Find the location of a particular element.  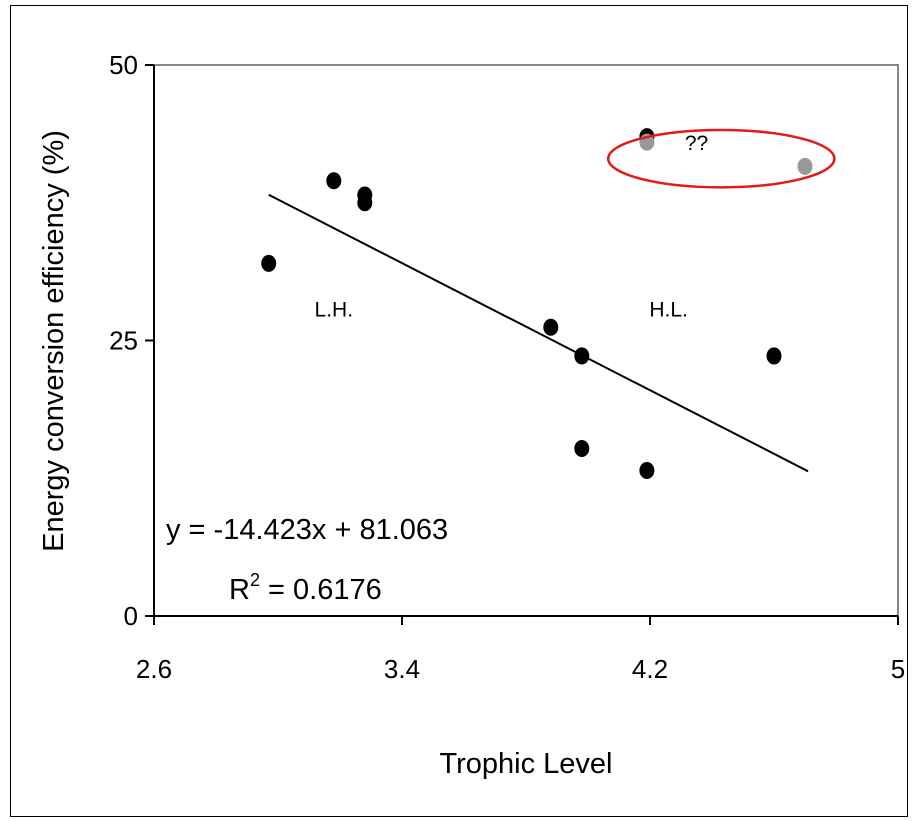

annotation-label: H.L. is located at coordinates (668, 309).